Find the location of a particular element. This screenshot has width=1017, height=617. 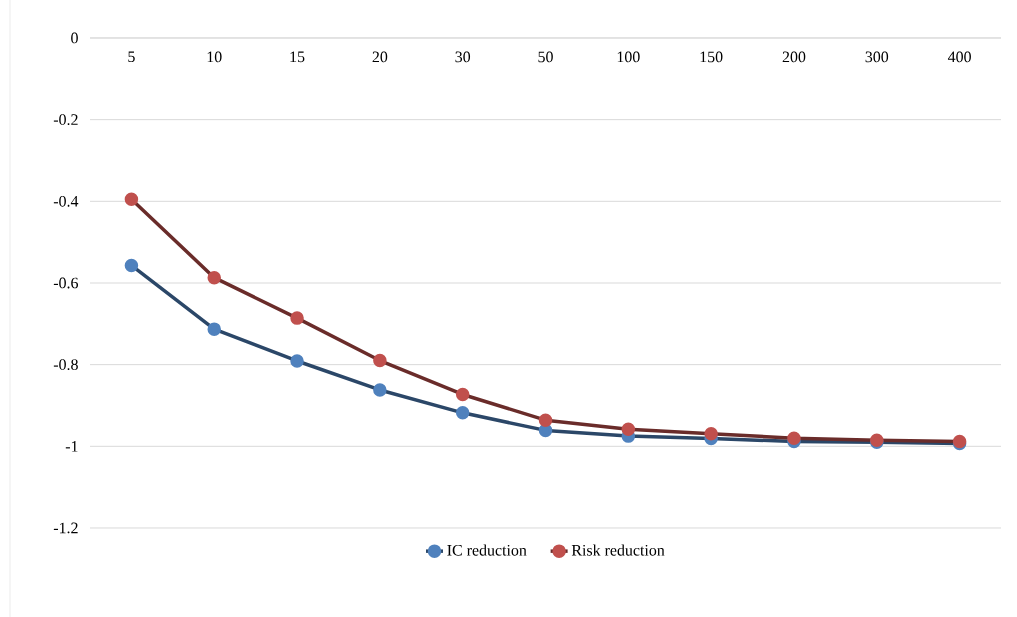

x-tick-label: 10 is located at coordinates (214, 57).